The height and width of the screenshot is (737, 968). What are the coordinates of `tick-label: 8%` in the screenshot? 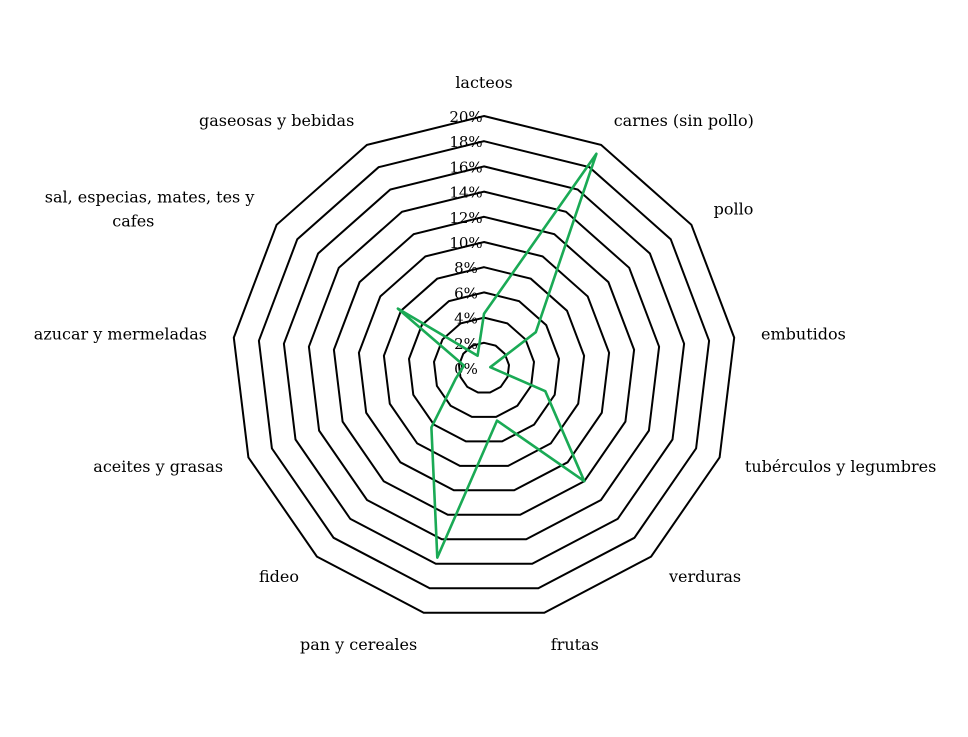 It's located at (466, 268).